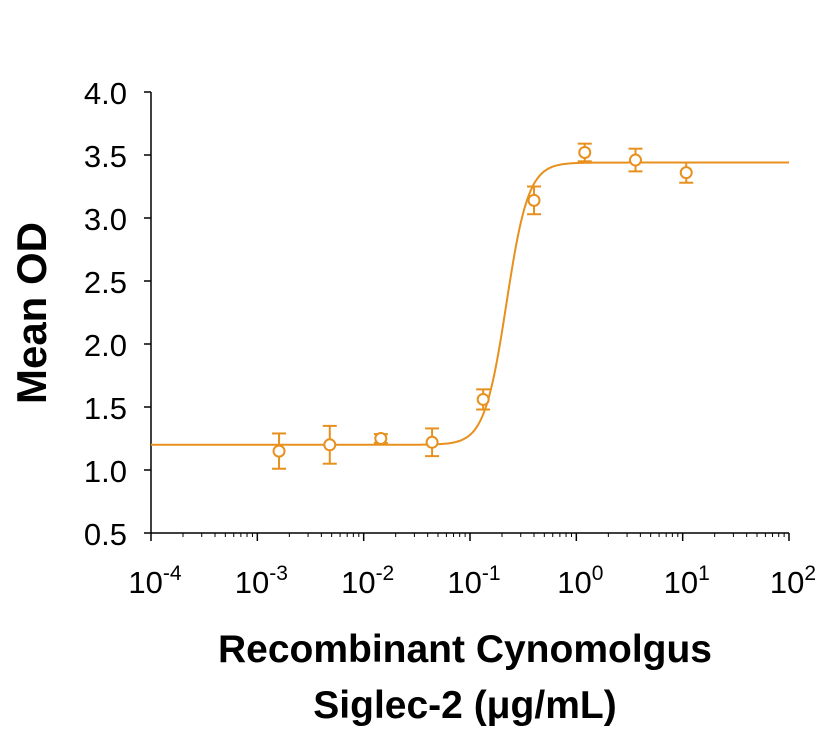  Describe the element at coordinates (105, 534) in the screenshot. I see `y-tick-label: 0.5` at that location.